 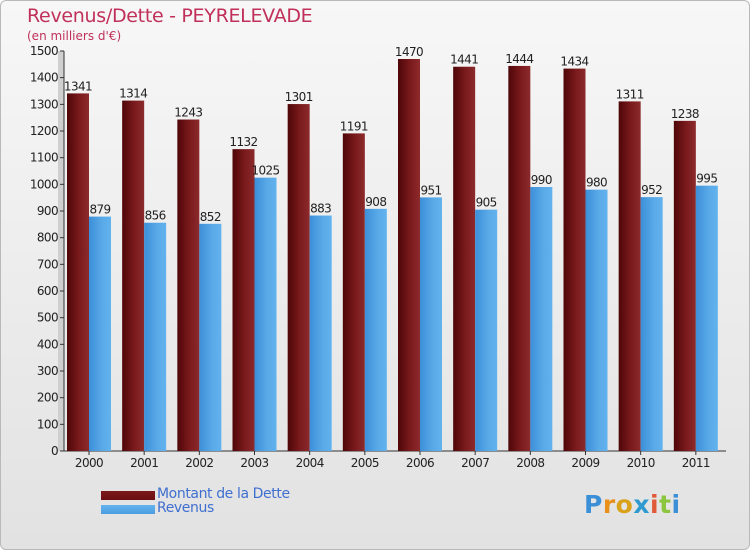 What do you see at coordinates (44, 131) in the screenshot?
I see `y-tick-label: 1200` at bounding box center [44, 131].